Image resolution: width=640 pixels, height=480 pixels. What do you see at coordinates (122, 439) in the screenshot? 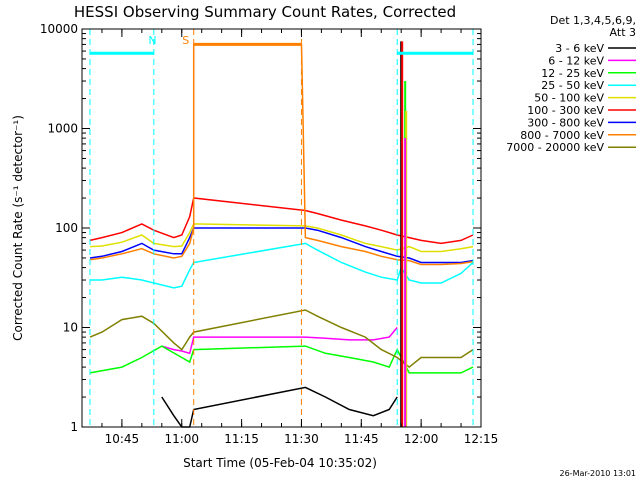
I see `x-tick-label-0: 10:45` at bounding box center [122, 439].